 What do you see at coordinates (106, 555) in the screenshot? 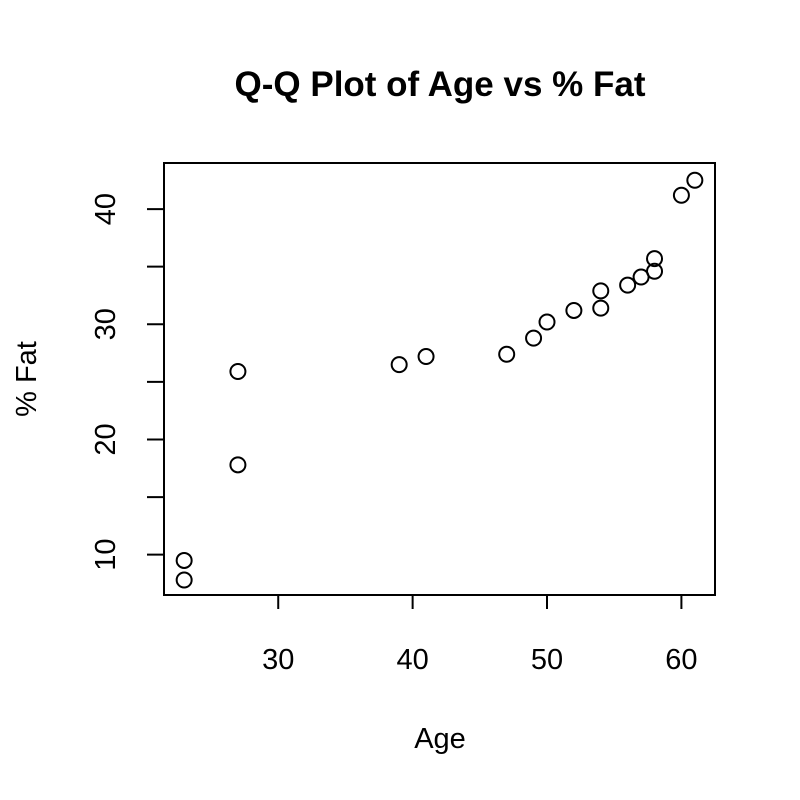
I see `y-tick-label: 10` at bounding box center [106, 555].